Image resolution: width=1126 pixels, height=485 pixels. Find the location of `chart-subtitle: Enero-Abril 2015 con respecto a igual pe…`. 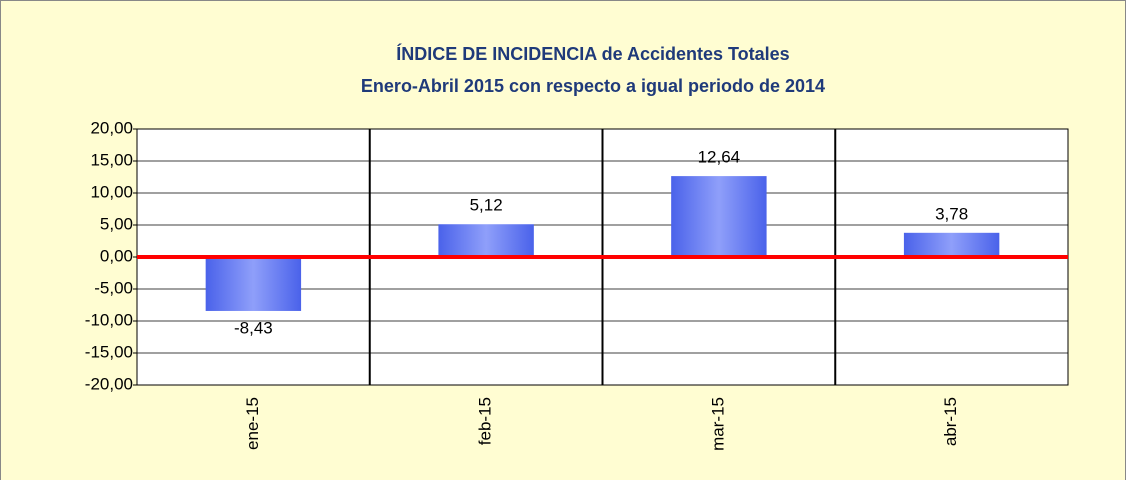

chart-subtitle: Enero-Abril 2015 con respecto a igual pe… is located at coordinates (593, 86).